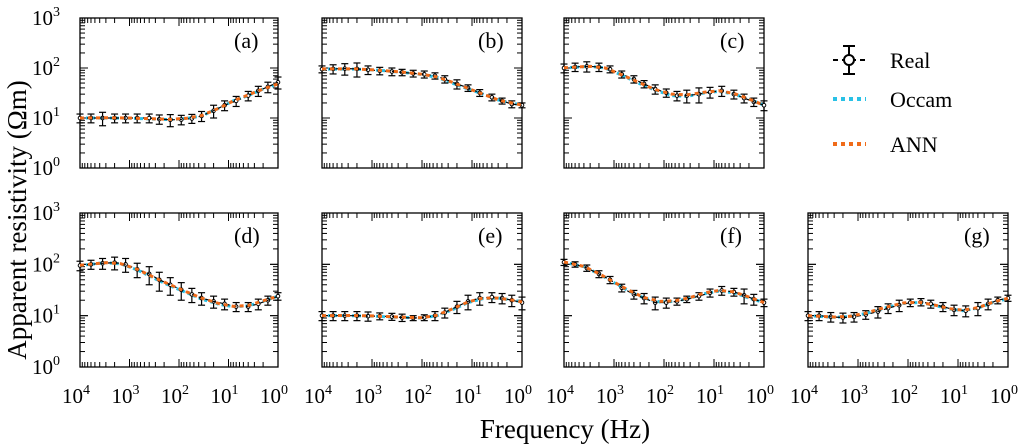  I want to click on panel-label: (d), so click(247, 235).